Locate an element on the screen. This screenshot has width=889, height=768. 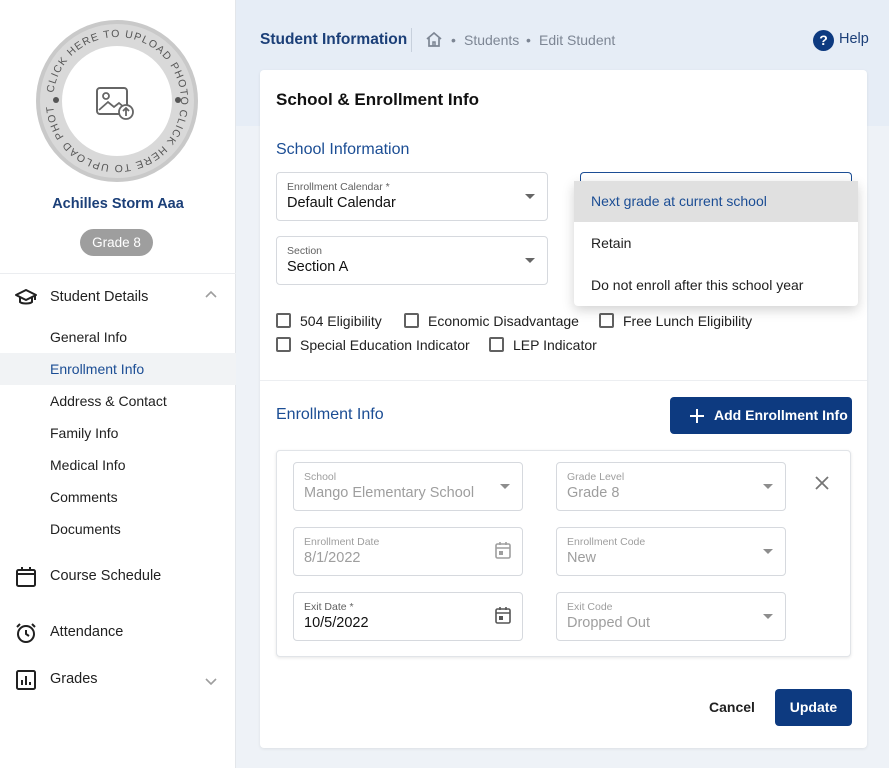
nav-comments: Comments is located at coordinates (84, 497).